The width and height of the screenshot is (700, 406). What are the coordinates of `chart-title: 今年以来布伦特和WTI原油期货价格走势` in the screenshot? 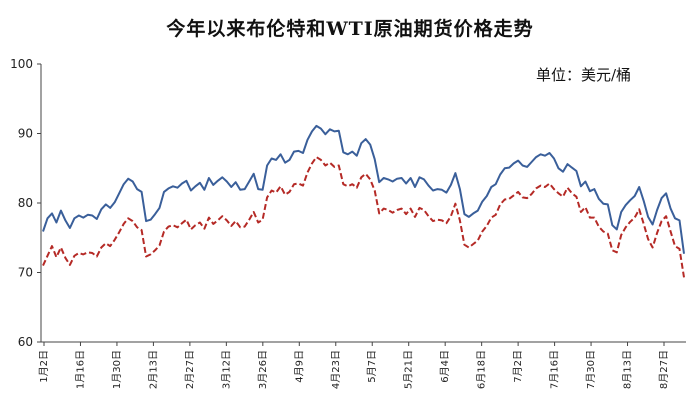 It's located at (350, 29).